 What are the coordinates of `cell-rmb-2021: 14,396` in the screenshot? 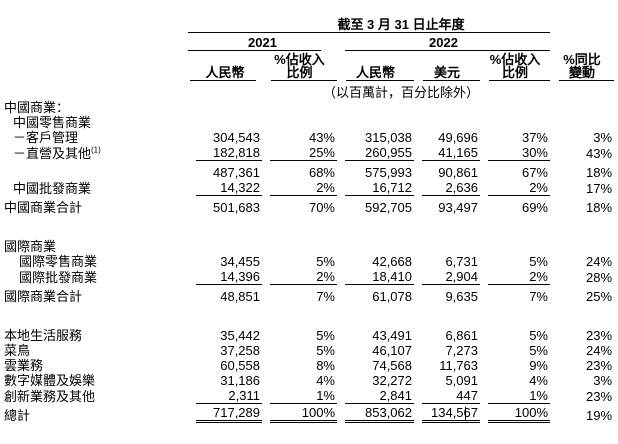 It's located at (225, 277).